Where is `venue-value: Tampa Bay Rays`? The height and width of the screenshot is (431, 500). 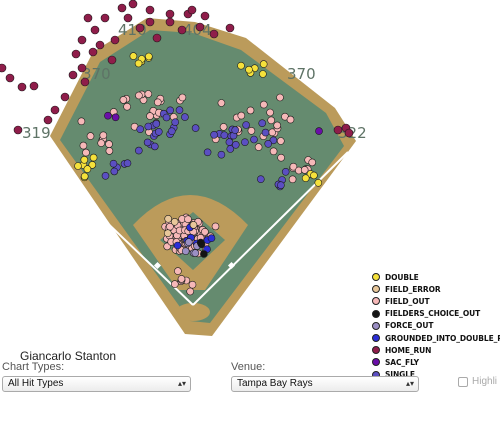
venue-value: Tampa Bay Rays is located at coordinates (275, 383).